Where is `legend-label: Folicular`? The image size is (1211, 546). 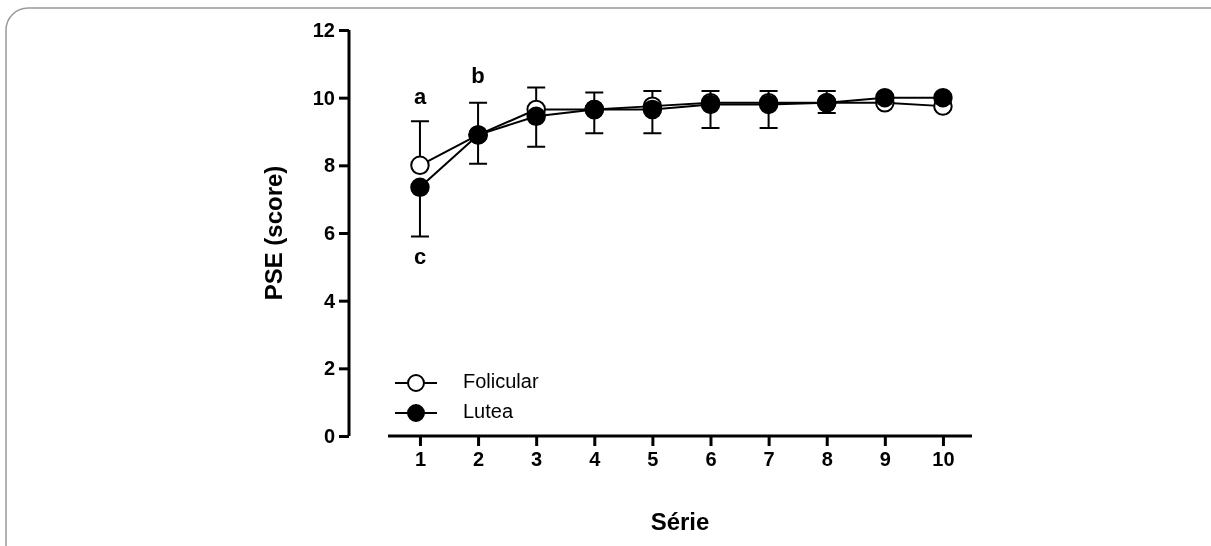 legend-label: Folicular is located at coordinates (501, 381).